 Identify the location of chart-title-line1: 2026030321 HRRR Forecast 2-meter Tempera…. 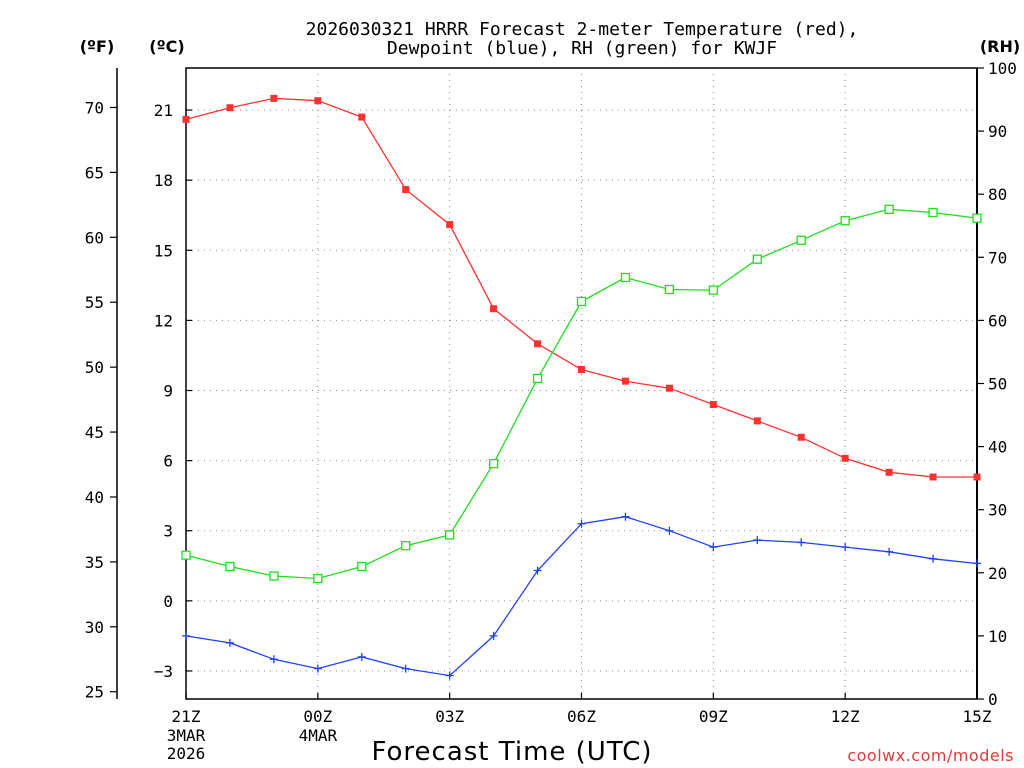
(582, 29).